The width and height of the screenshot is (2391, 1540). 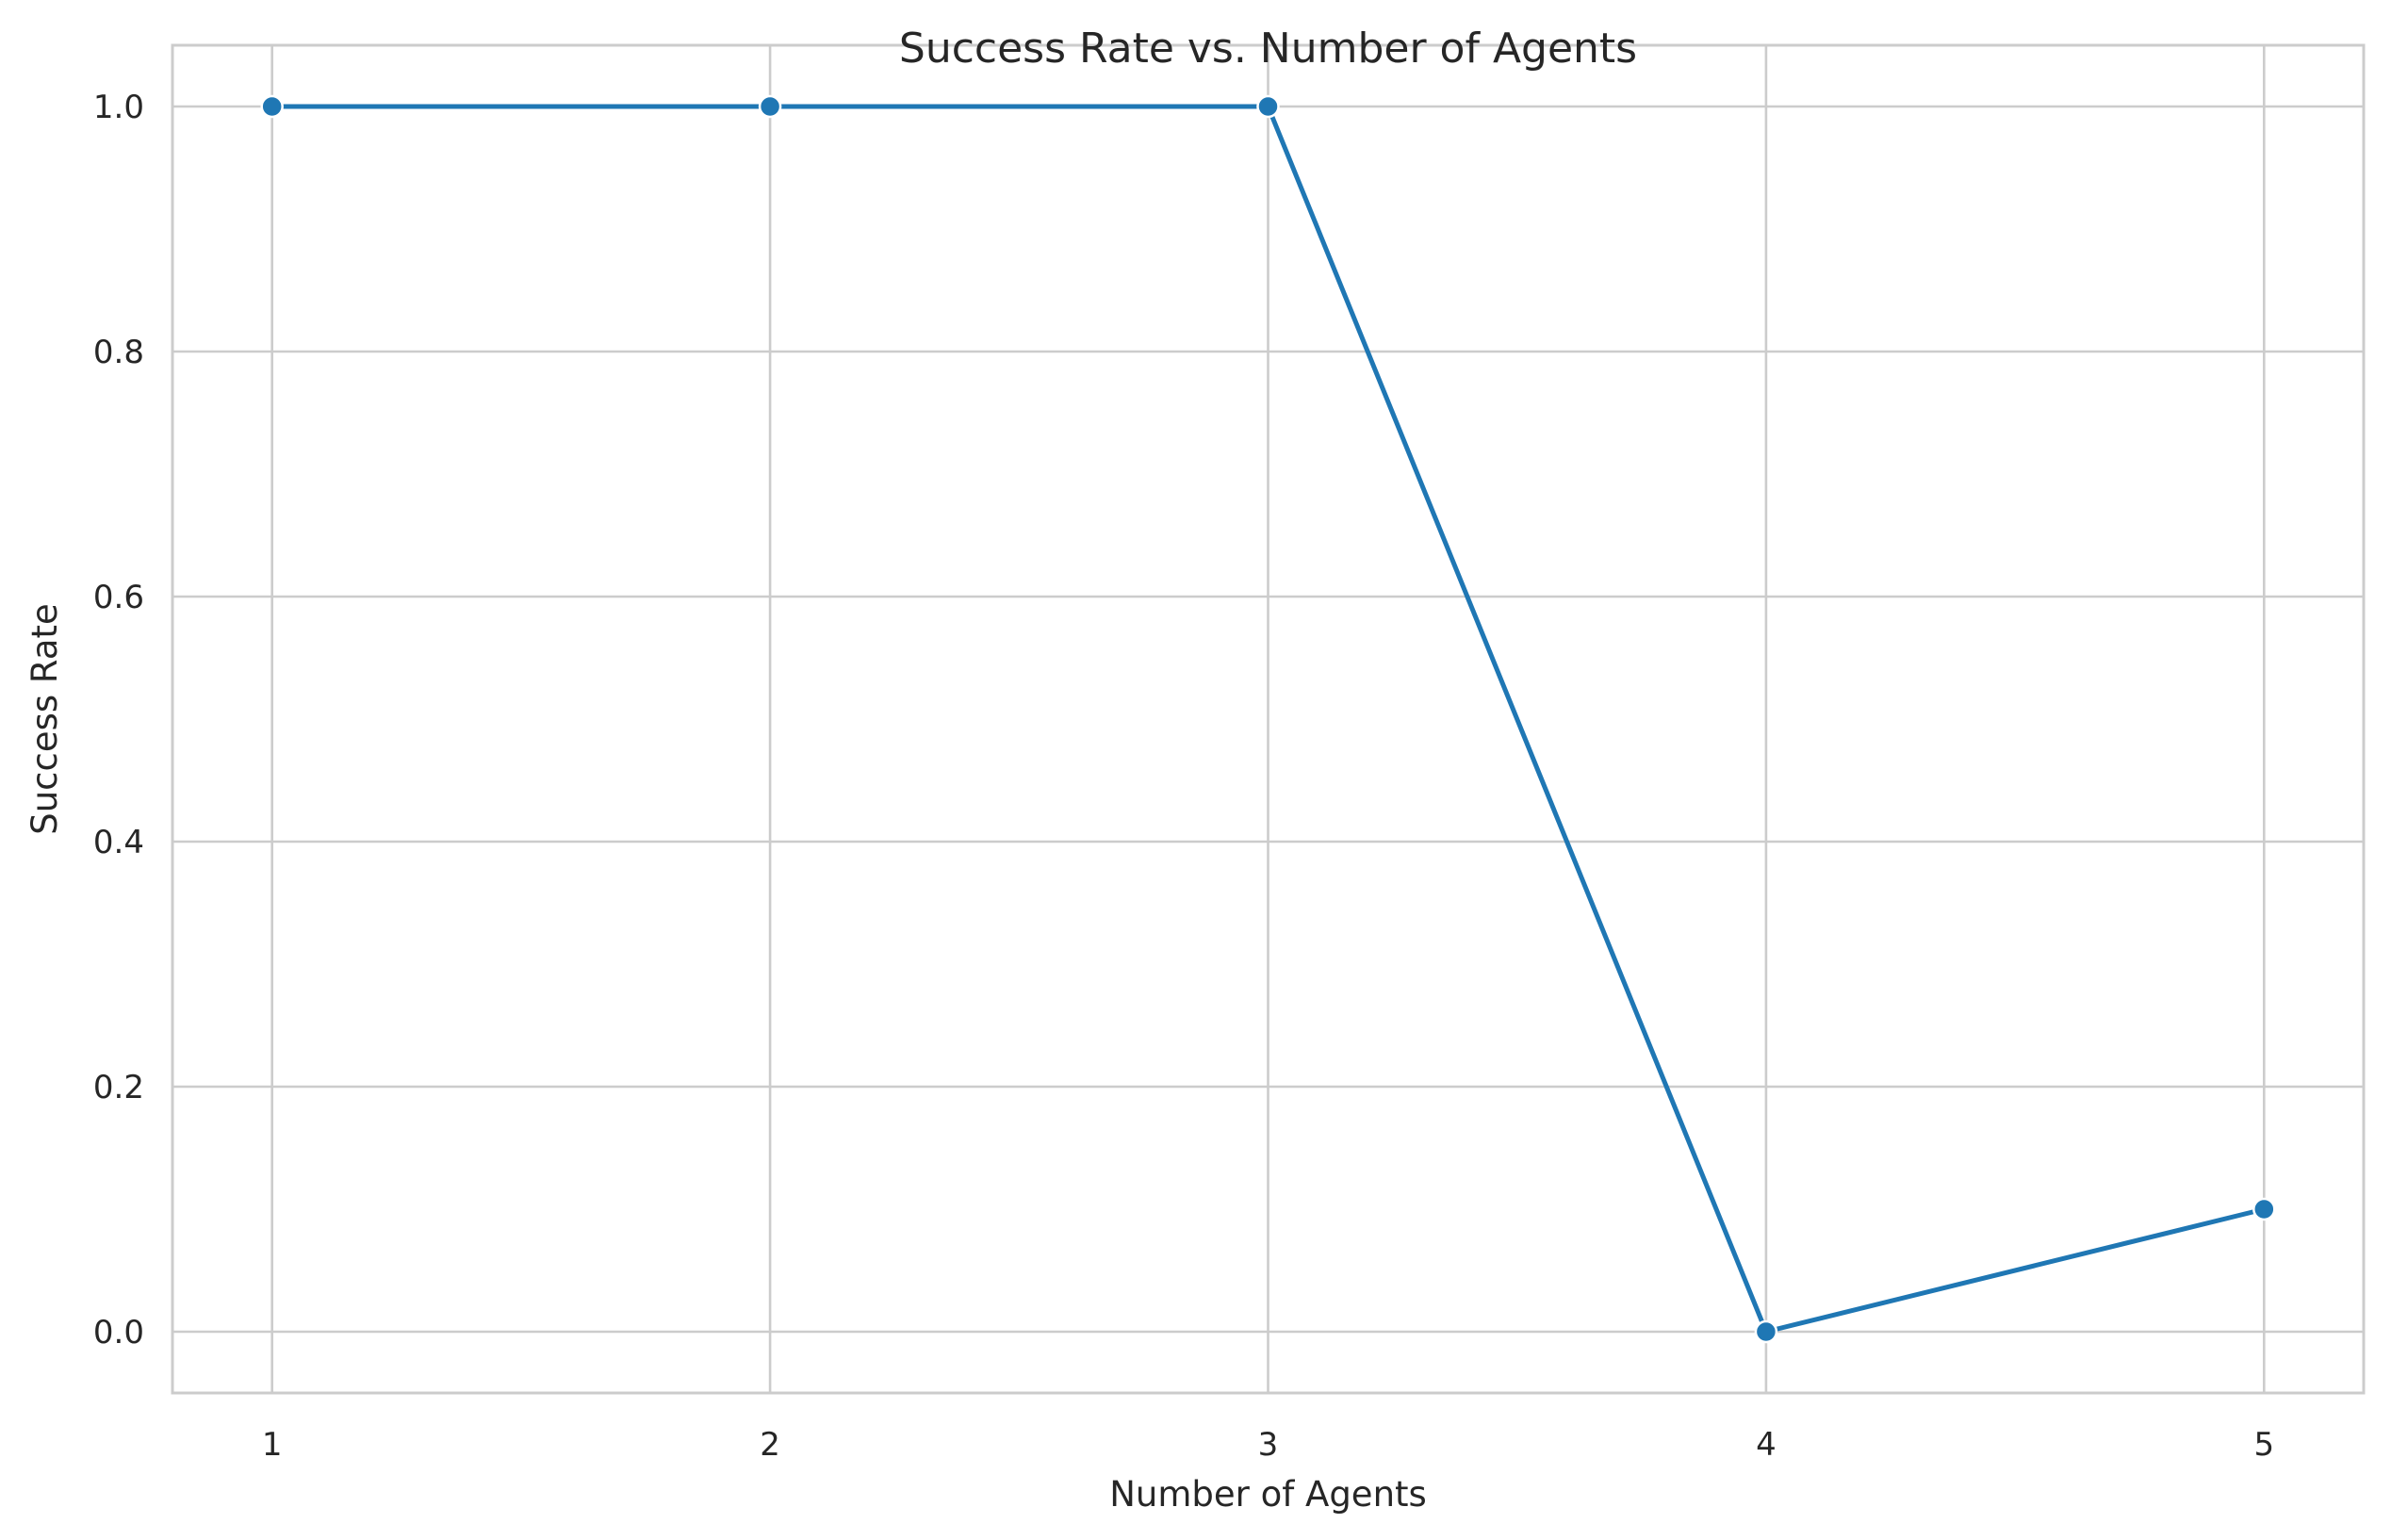 I want to click on x-tick-label: 4, so click(x=1766, y=1445).